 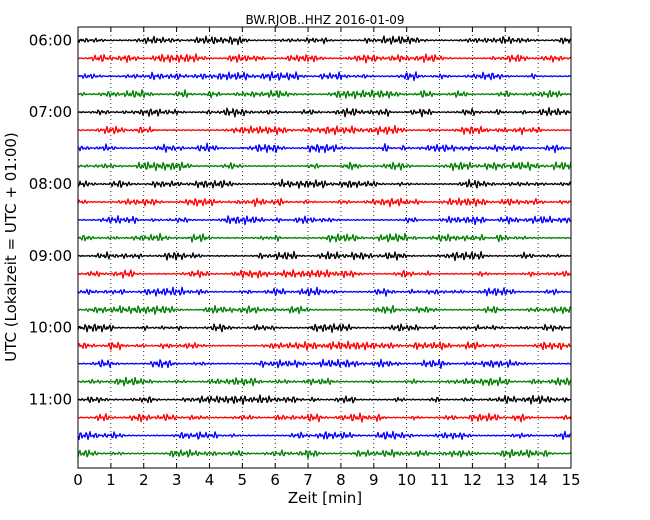 What do you see at coordinates (505, 480) in the screenshot?
I see `x-tick-label-13: 13` at bounding box center [505, 480].